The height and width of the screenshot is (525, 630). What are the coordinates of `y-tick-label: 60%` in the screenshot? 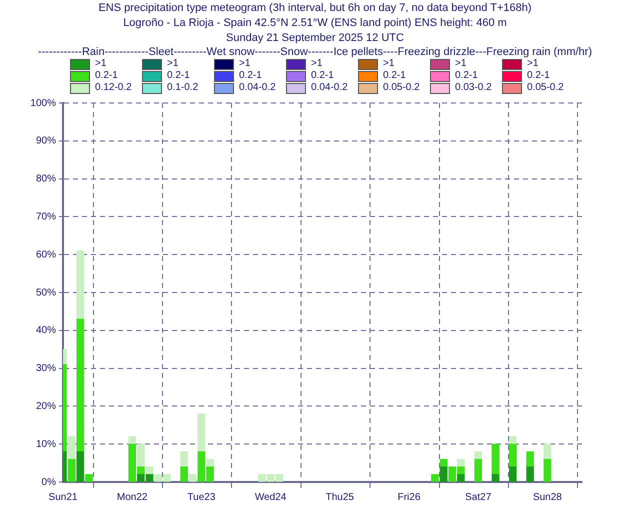 It's located at (46, 254).